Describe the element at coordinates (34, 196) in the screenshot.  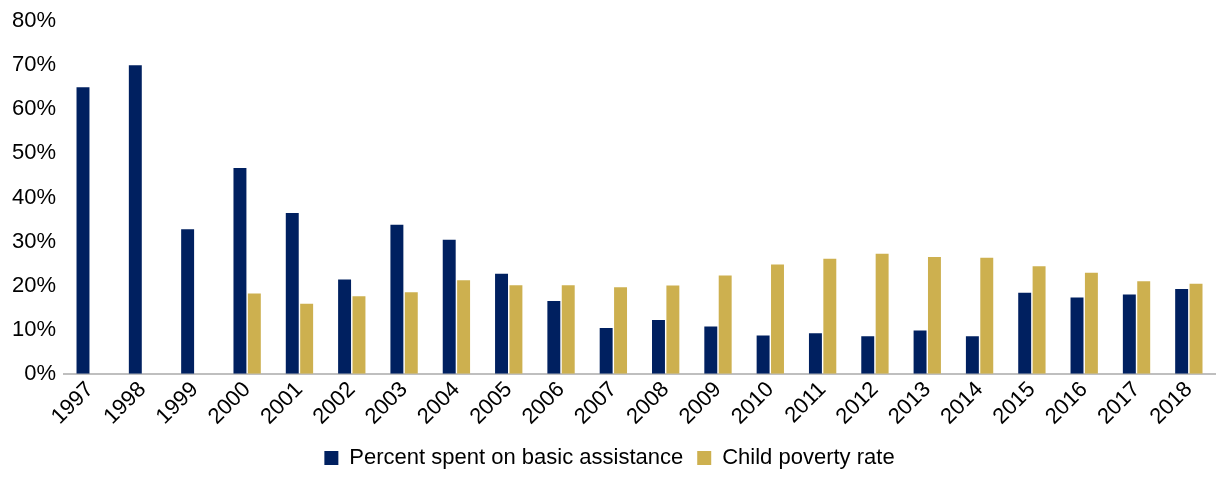
I see `y-tick-label: 40%` at that location.